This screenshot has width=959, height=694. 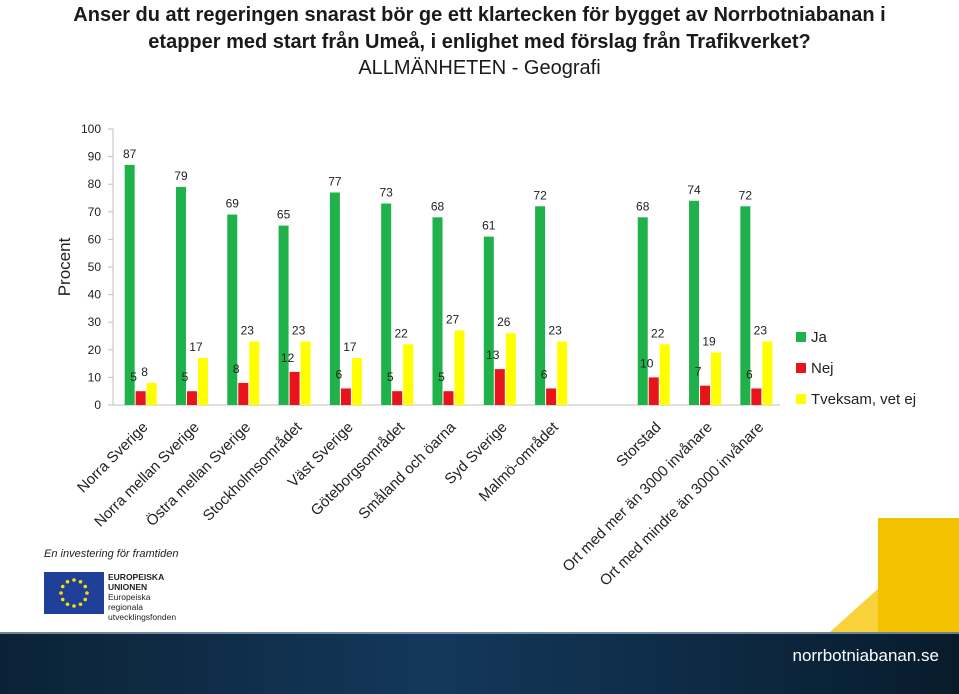 I want to click on site-url: norrbotniabanan.se, so click(x=865, y=655).